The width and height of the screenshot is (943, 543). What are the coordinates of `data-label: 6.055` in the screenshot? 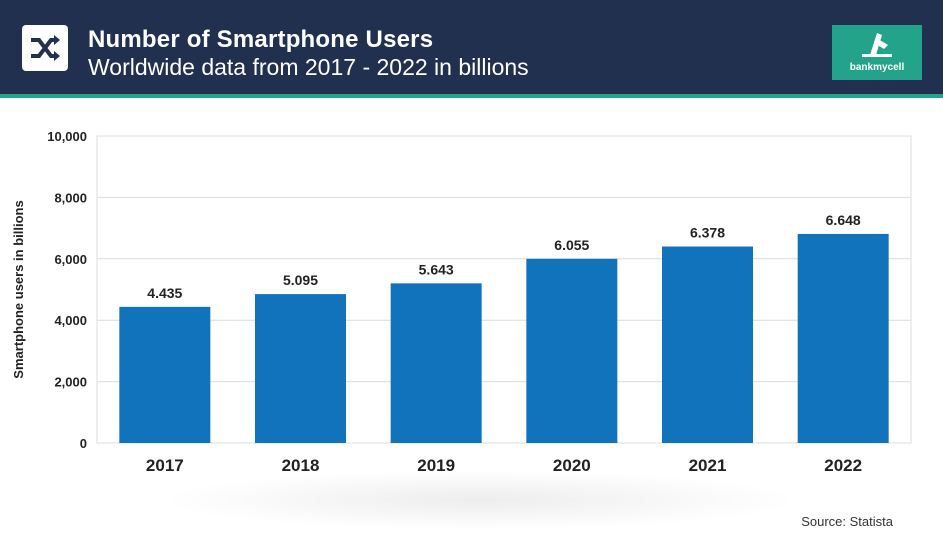 It's located at (571, 245).